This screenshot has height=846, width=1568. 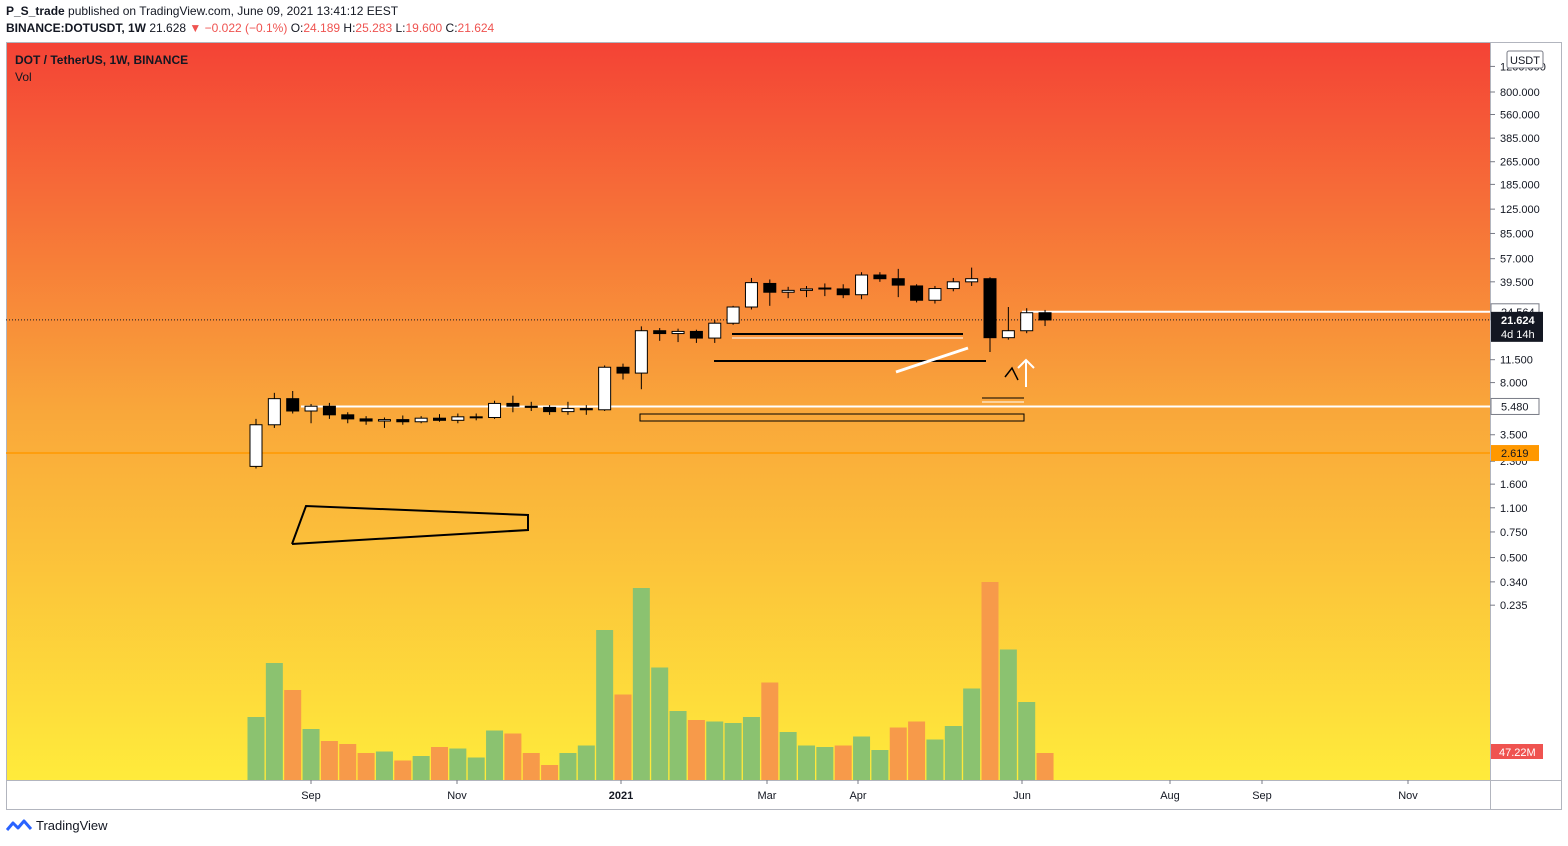 I want to click on price-tick-label: 0.235, so click(x=1514, y=606).